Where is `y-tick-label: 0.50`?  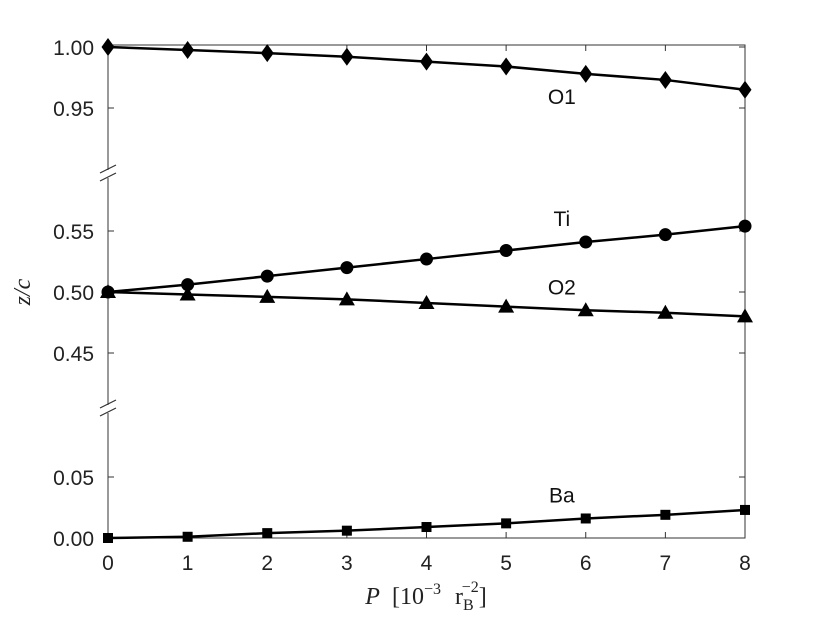 y-tick-label: 0.50 is located at coordinates (73, 293).